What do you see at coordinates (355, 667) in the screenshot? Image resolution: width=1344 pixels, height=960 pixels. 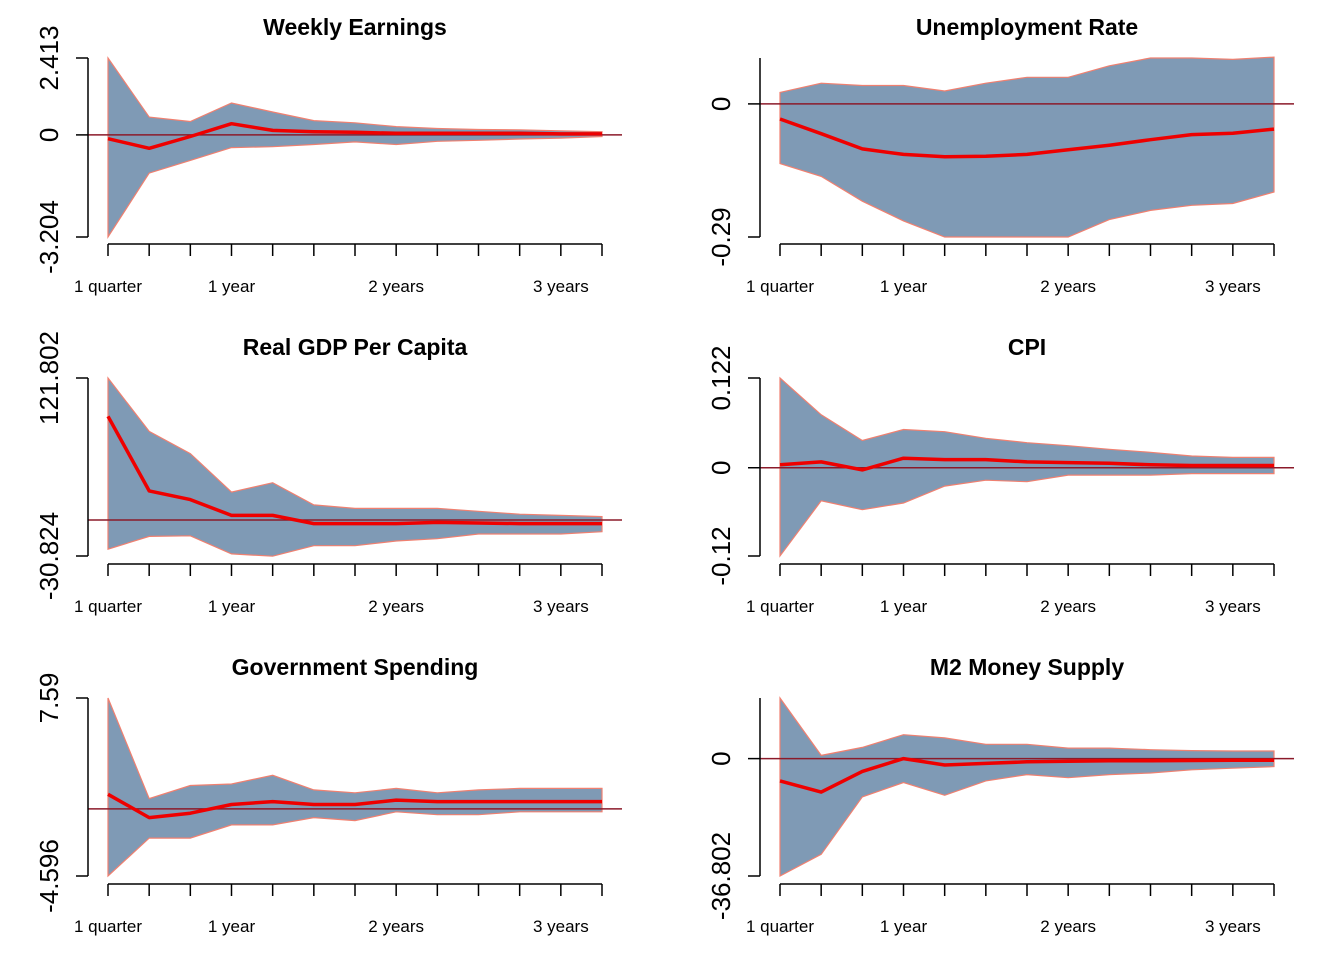 I see `panel-title: Government Spending` at bounding box center [355, 667].